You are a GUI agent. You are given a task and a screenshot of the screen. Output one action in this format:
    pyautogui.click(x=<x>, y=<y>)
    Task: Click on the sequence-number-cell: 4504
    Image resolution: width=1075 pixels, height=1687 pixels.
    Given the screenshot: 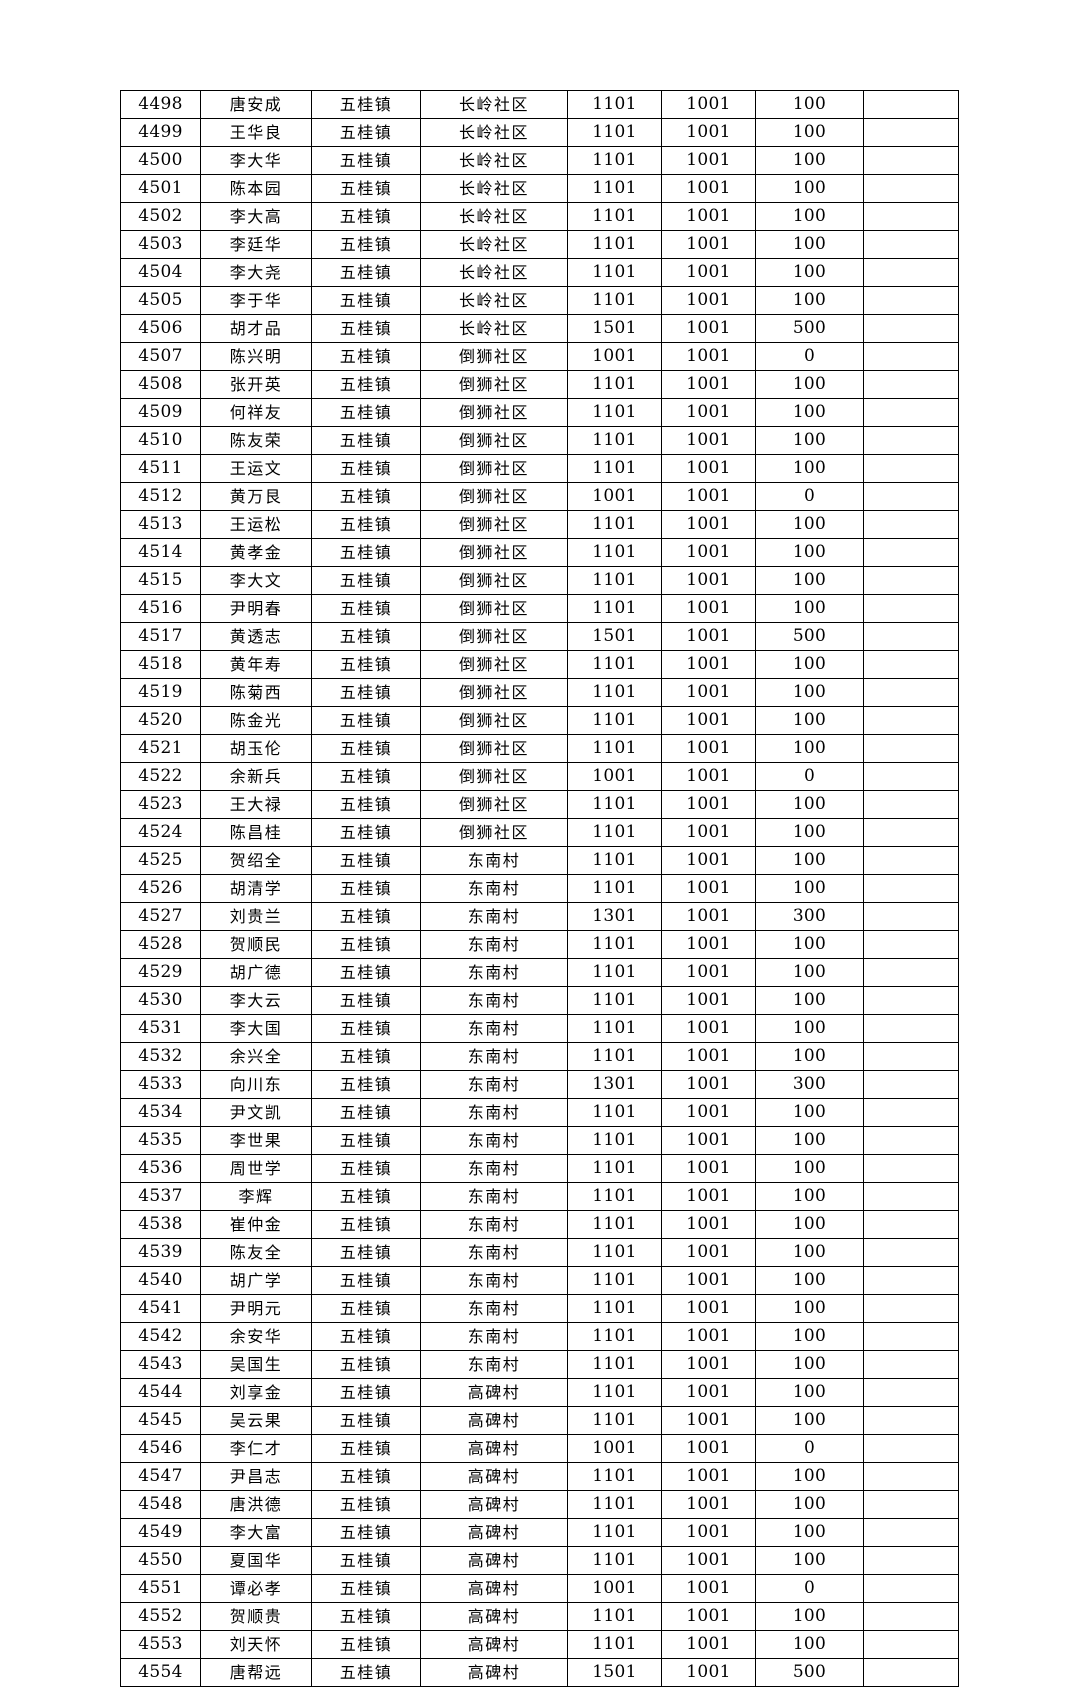 What is the action you would take?
    pyautogui.click(x=160, y=272)
    